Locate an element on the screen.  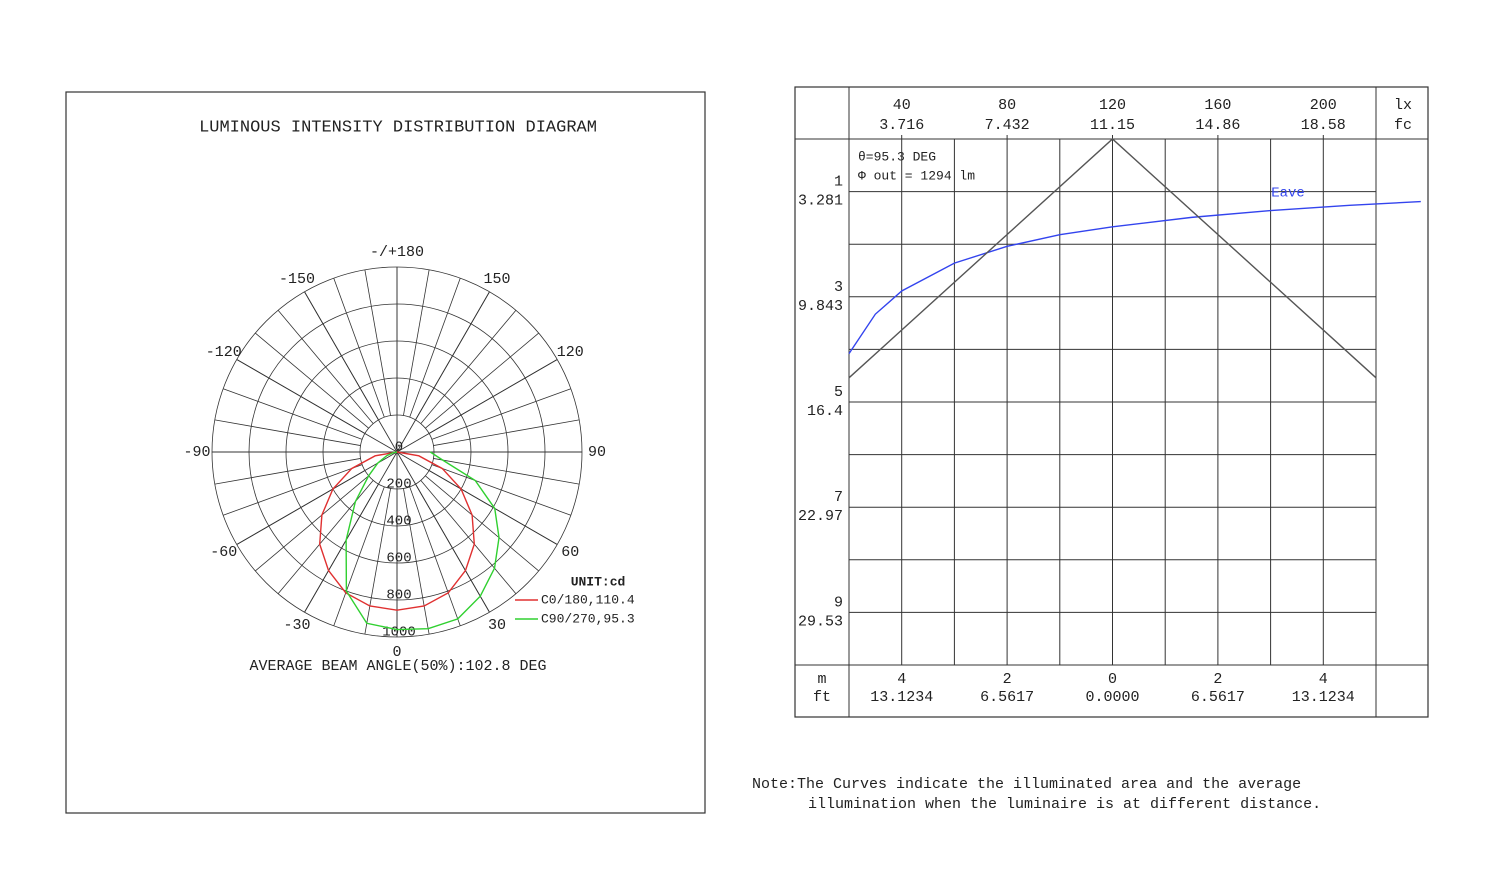
y-tick-label: 5 is located at coordinates (838, 392).